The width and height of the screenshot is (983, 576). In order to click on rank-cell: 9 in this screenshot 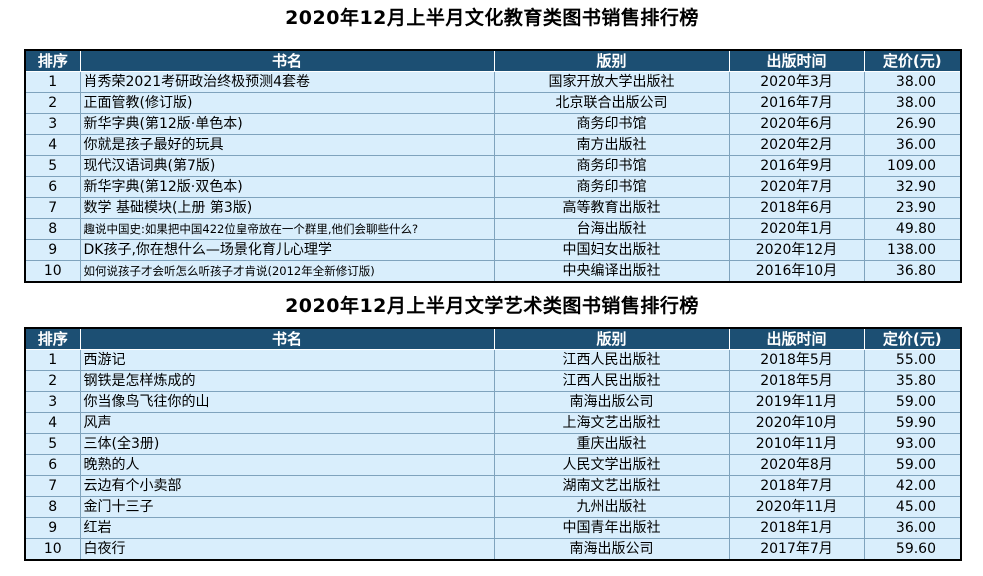, I will do `click(52, 250)`.